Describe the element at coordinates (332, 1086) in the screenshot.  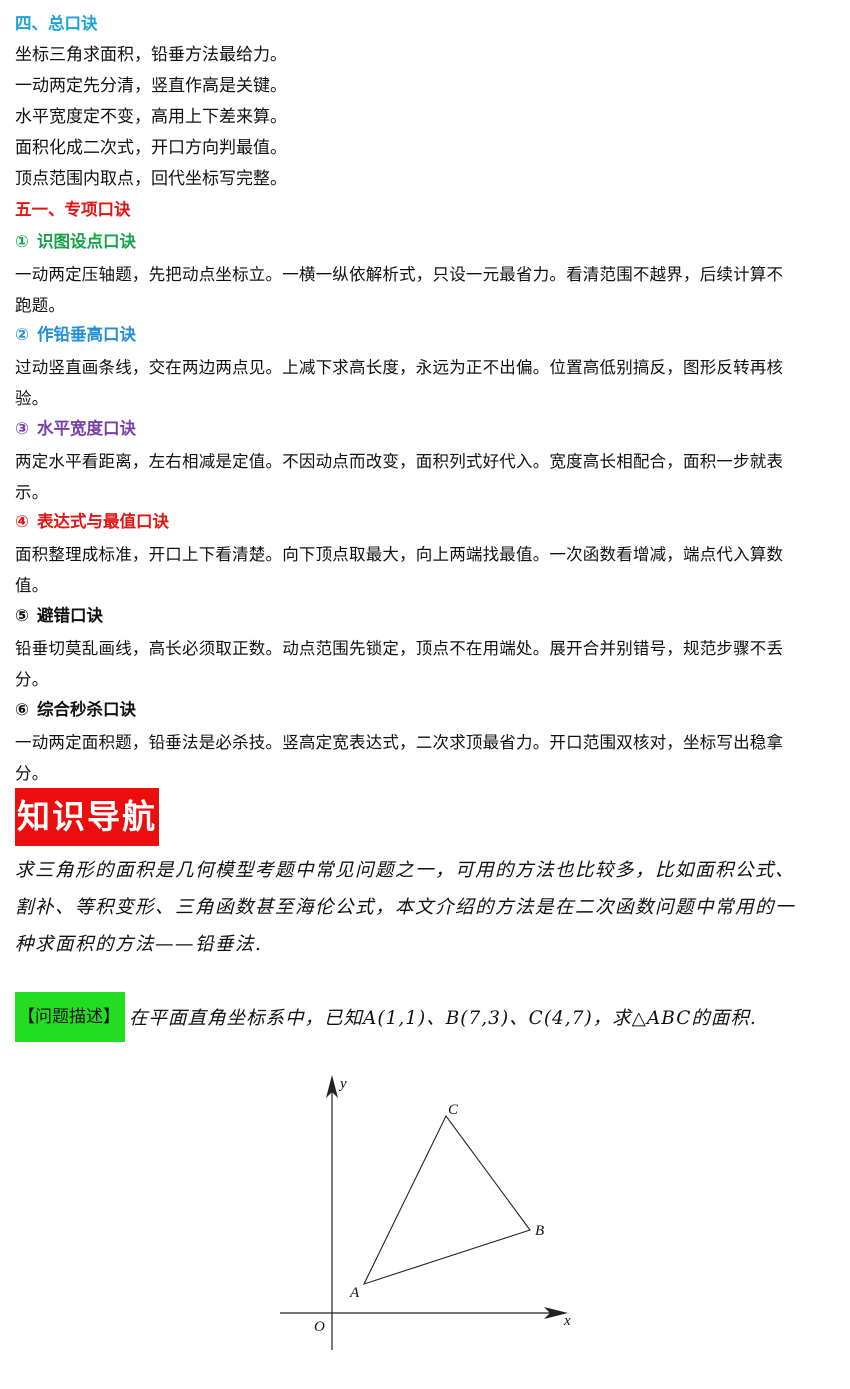
I see `y-axis-arrow-icon` at that location.